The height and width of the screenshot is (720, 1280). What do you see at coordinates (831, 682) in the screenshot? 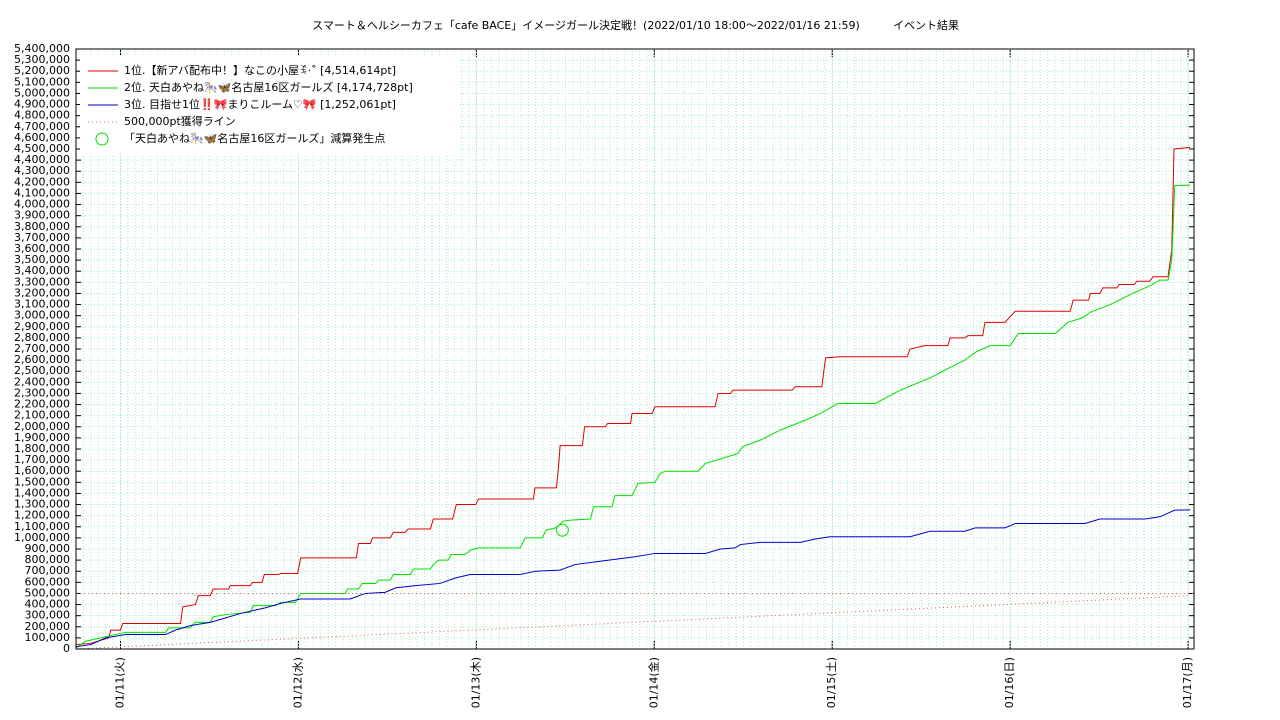
I see `x-tick-label: 01/15(土)` at bounding box center [831, 682].